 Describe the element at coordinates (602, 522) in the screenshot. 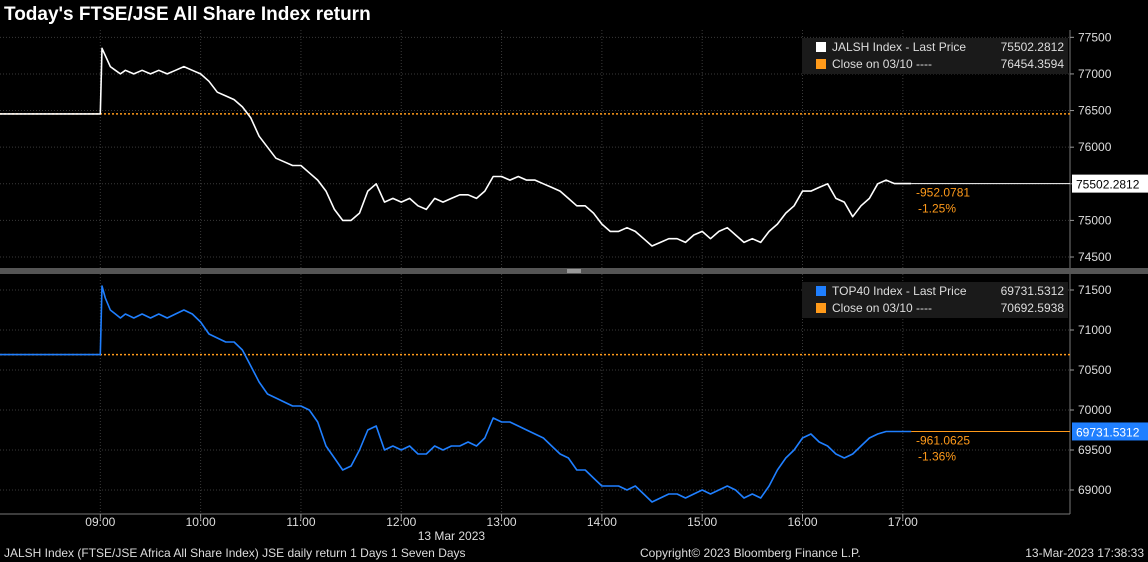

I see `x-tick-label: 14:00` at that location.